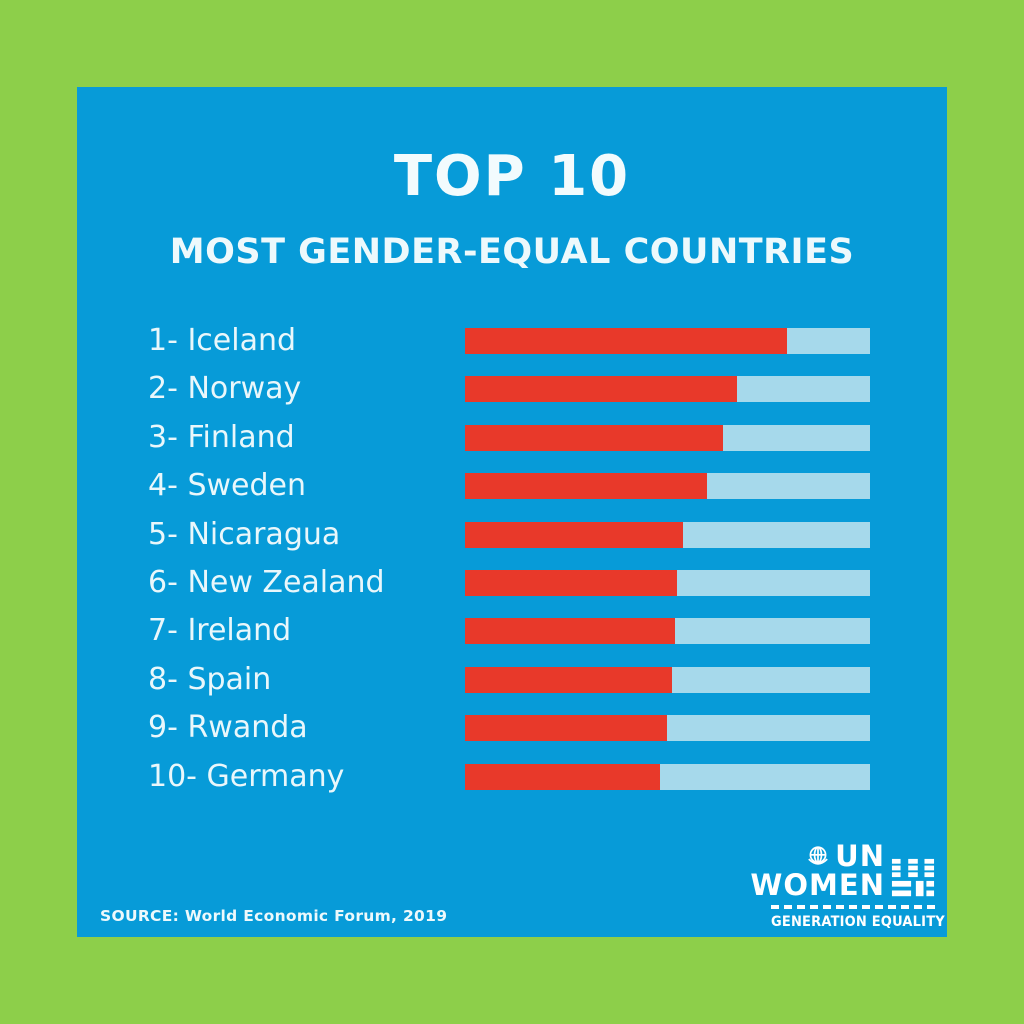 The width and height of the screenshot is (1024, 1024). I want to click on table-row: 7- Ireland, so click(509, 631).